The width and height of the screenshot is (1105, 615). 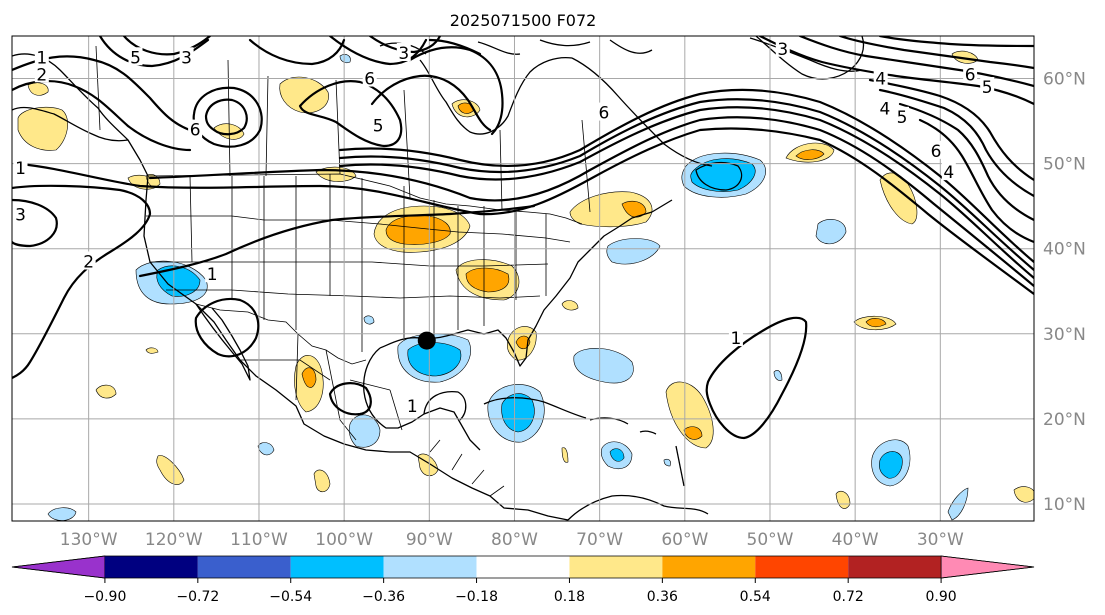 I want to click on latitude-tick-label: 30°N, so click(x=1064, y=335).